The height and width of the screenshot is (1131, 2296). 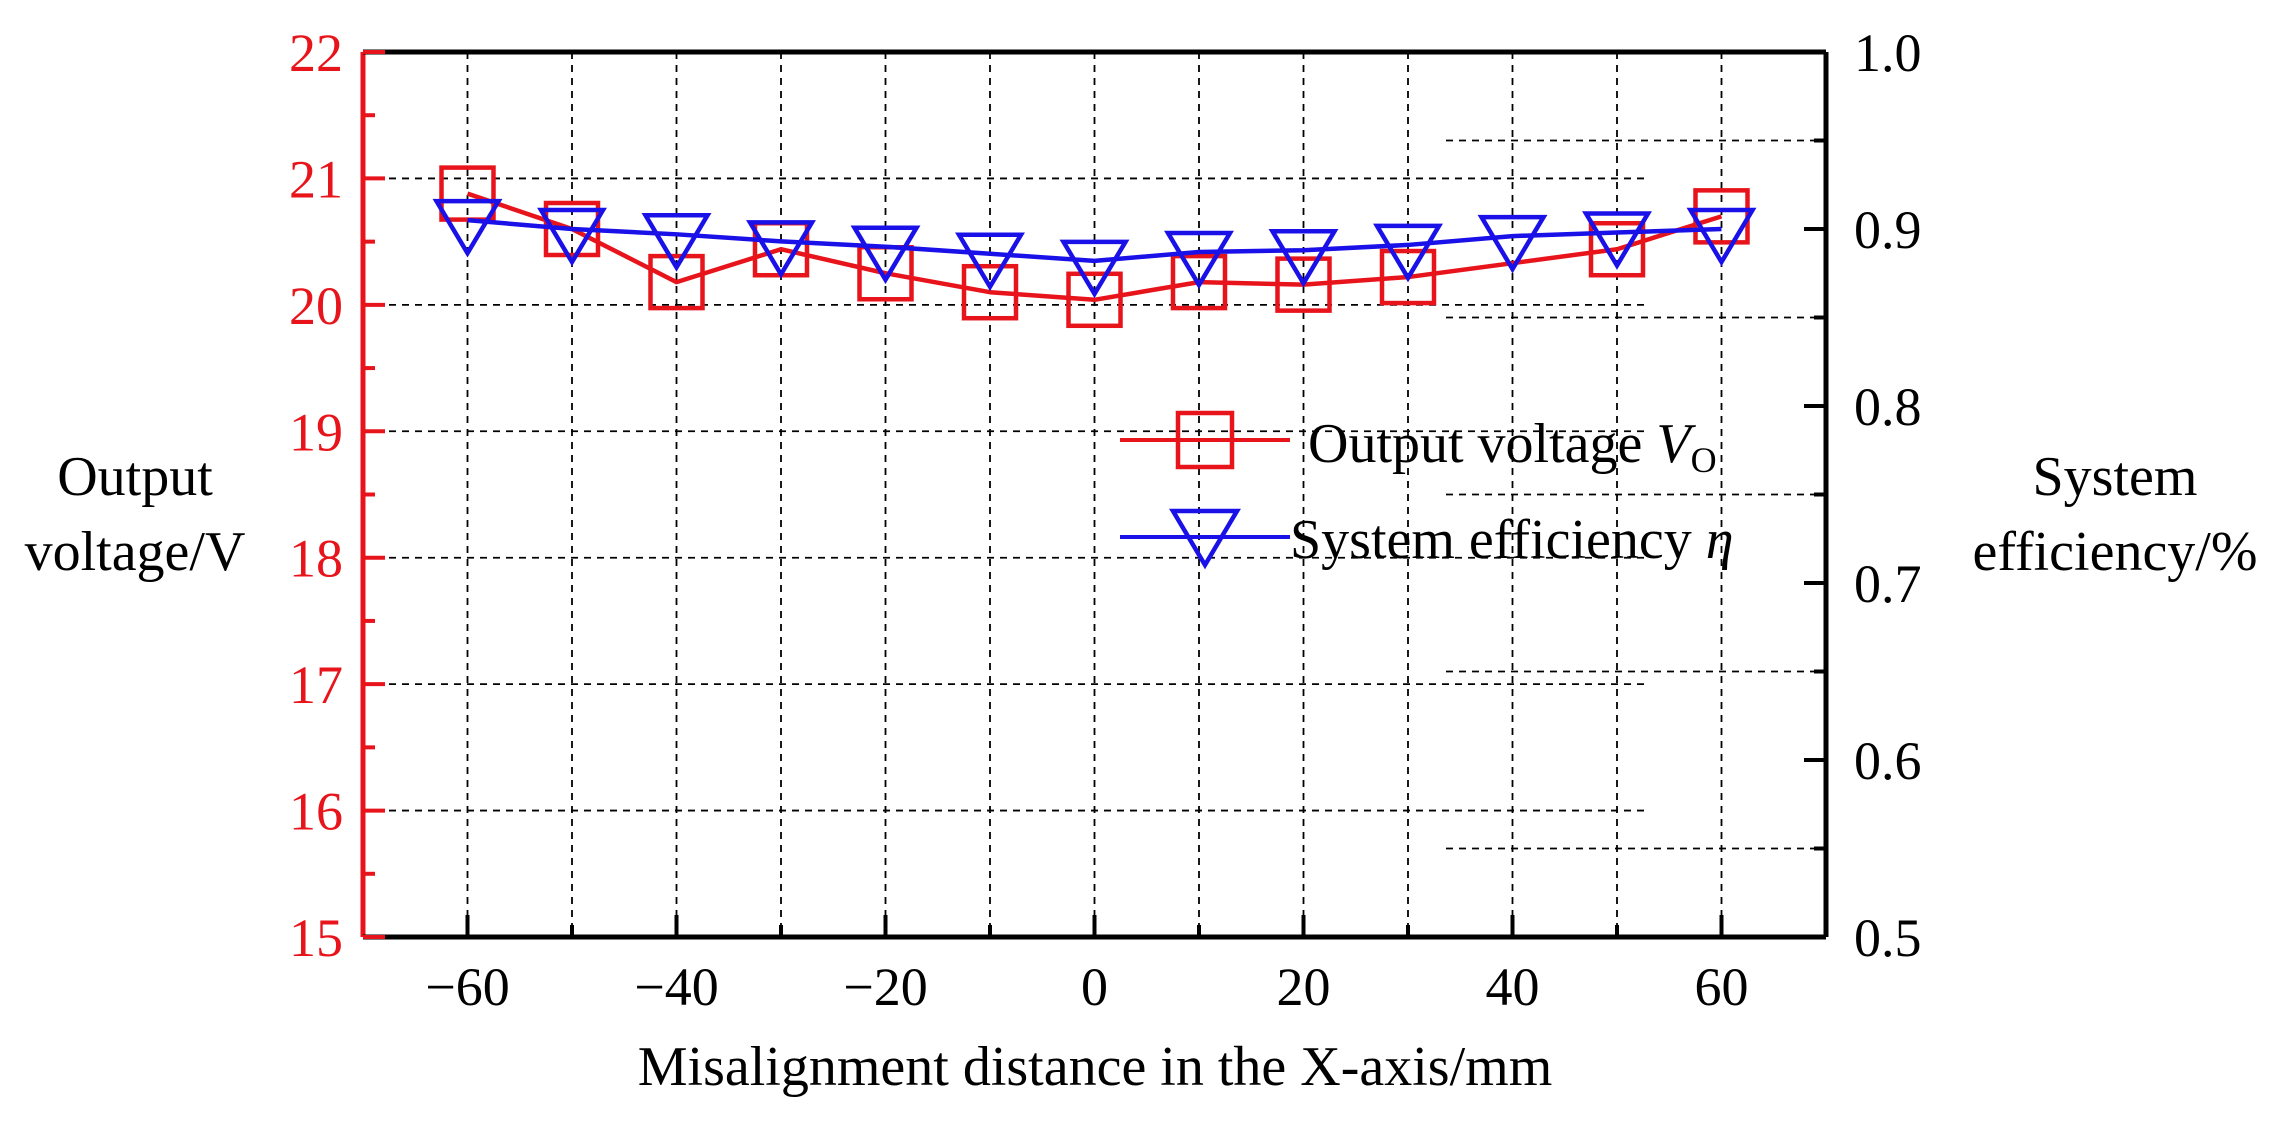 What do you see at coordinates (2114, 552) in the screenshot?
I see `right-axis-title-line2: efficiency/%` at bounding box center [2114, 552].